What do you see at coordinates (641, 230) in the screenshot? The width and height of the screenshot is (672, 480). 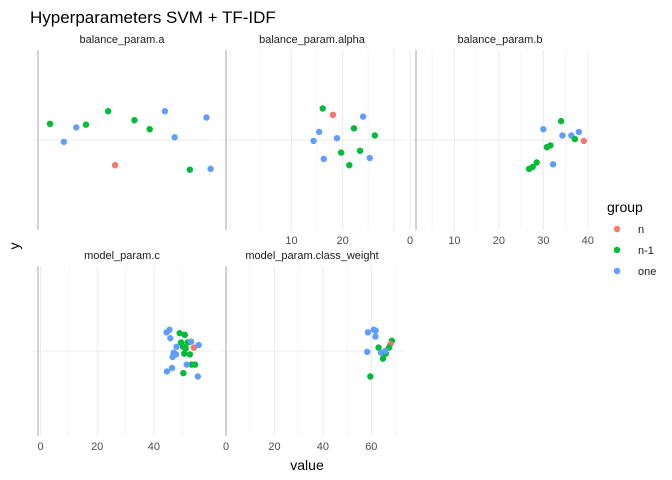 I see `legend-label-n: n` at bounding box center [641, 230].